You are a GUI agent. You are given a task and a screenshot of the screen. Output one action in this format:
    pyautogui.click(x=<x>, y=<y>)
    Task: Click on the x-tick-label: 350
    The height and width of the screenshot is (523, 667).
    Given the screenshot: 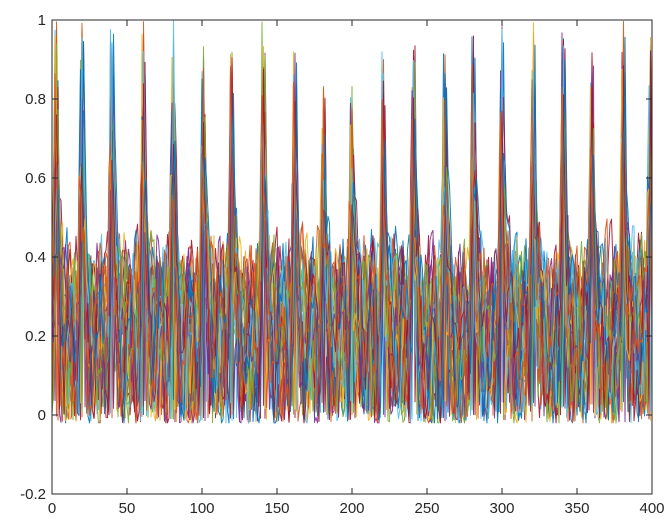 What is the action you would take?
    pyautogui.click(x=576, y=508)
    